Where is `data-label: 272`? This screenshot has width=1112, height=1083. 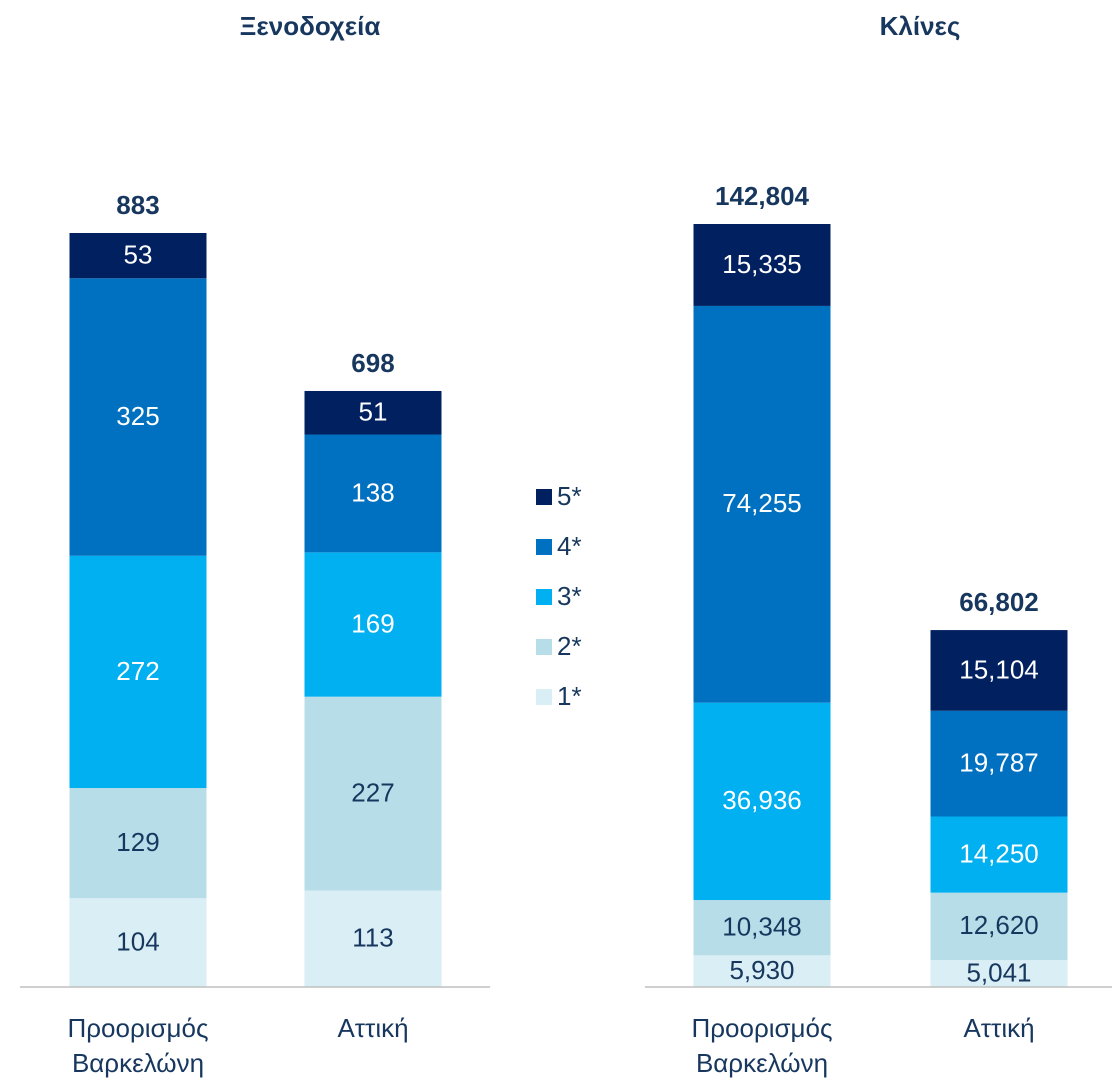 data-label: 272 is located at coordinates (137, 671).